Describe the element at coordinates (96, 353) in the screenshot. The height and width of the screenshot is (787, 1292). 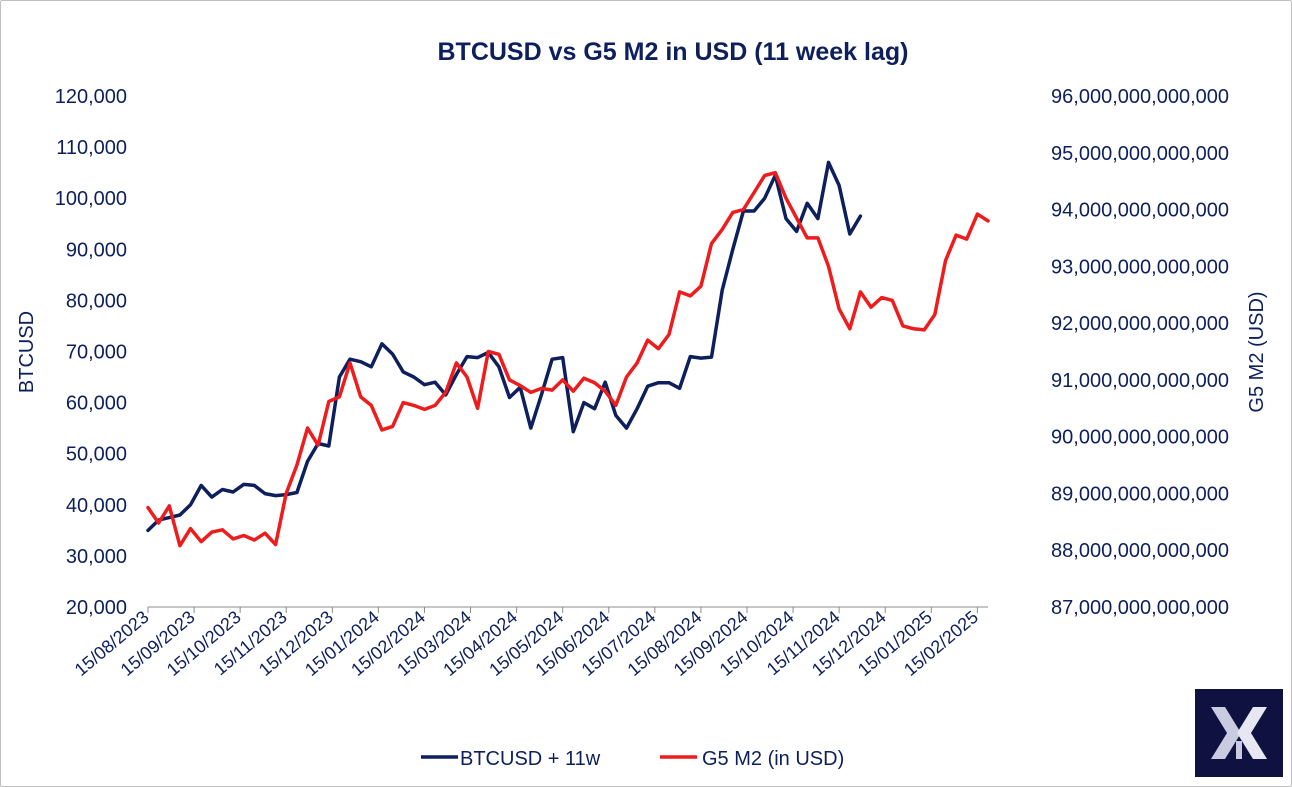
I see `y-left-tick-label: 70,000` at that location.